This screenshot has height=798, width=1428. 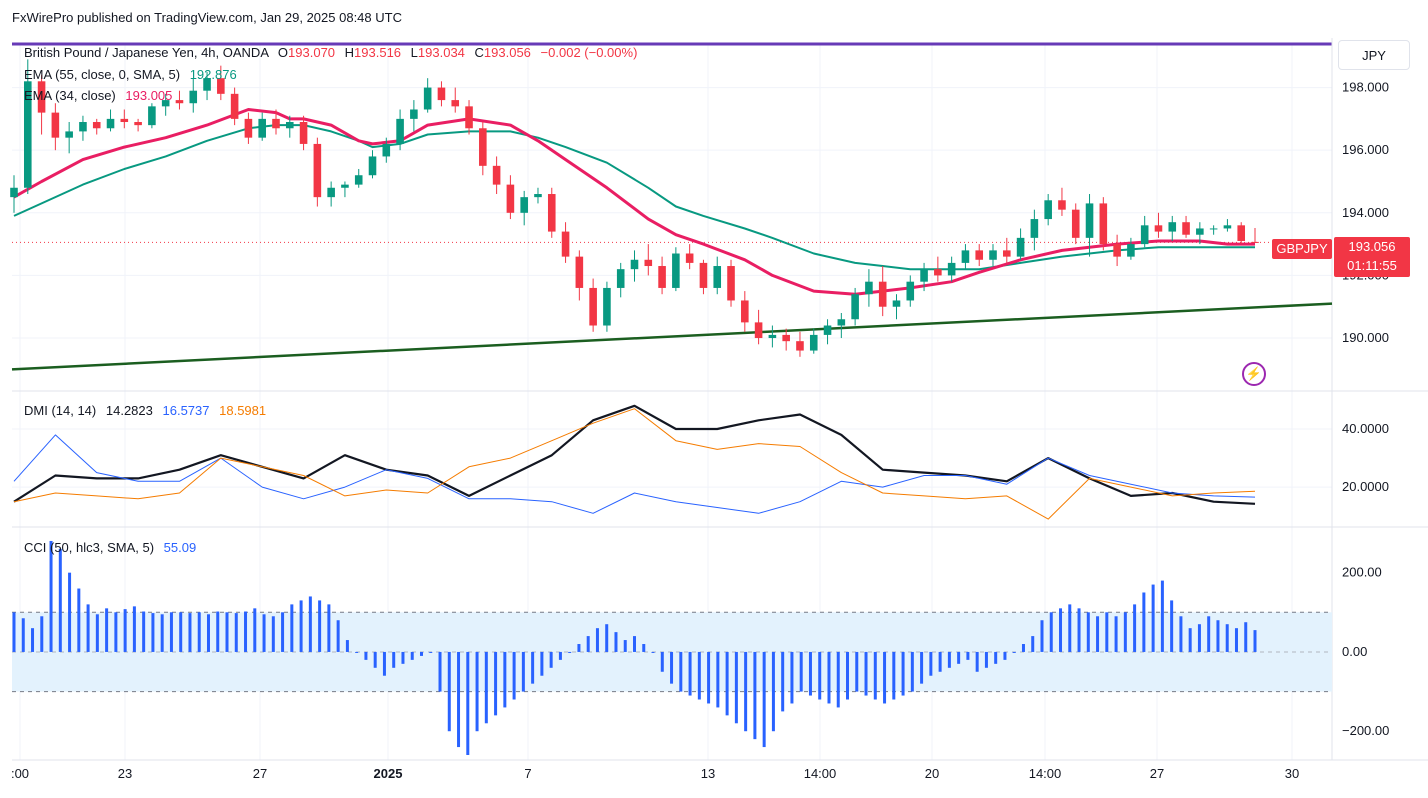 I want to click on cci-legend: CCI (50, hlc3, SMA, 5) 55.09, so click(x=110, y=547).